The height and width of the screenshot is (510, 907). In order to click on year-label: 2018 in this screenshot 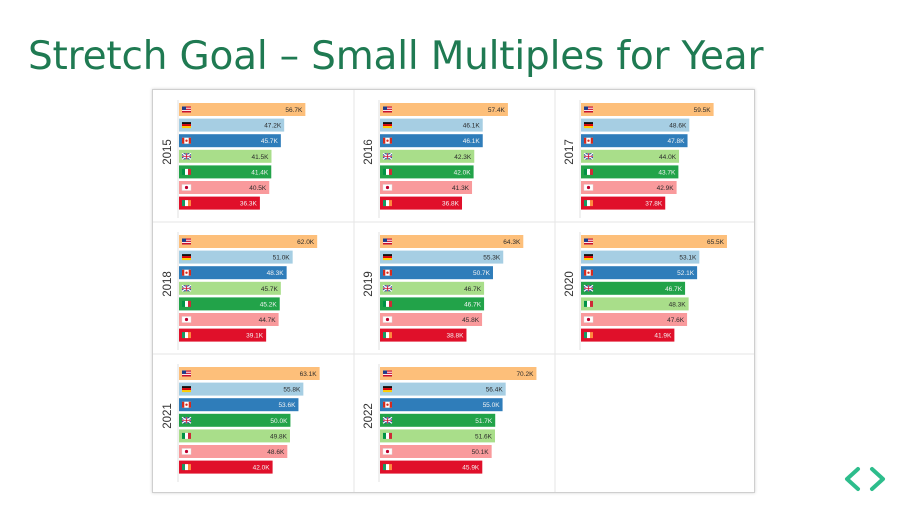, I will do `click(168, 284)`.